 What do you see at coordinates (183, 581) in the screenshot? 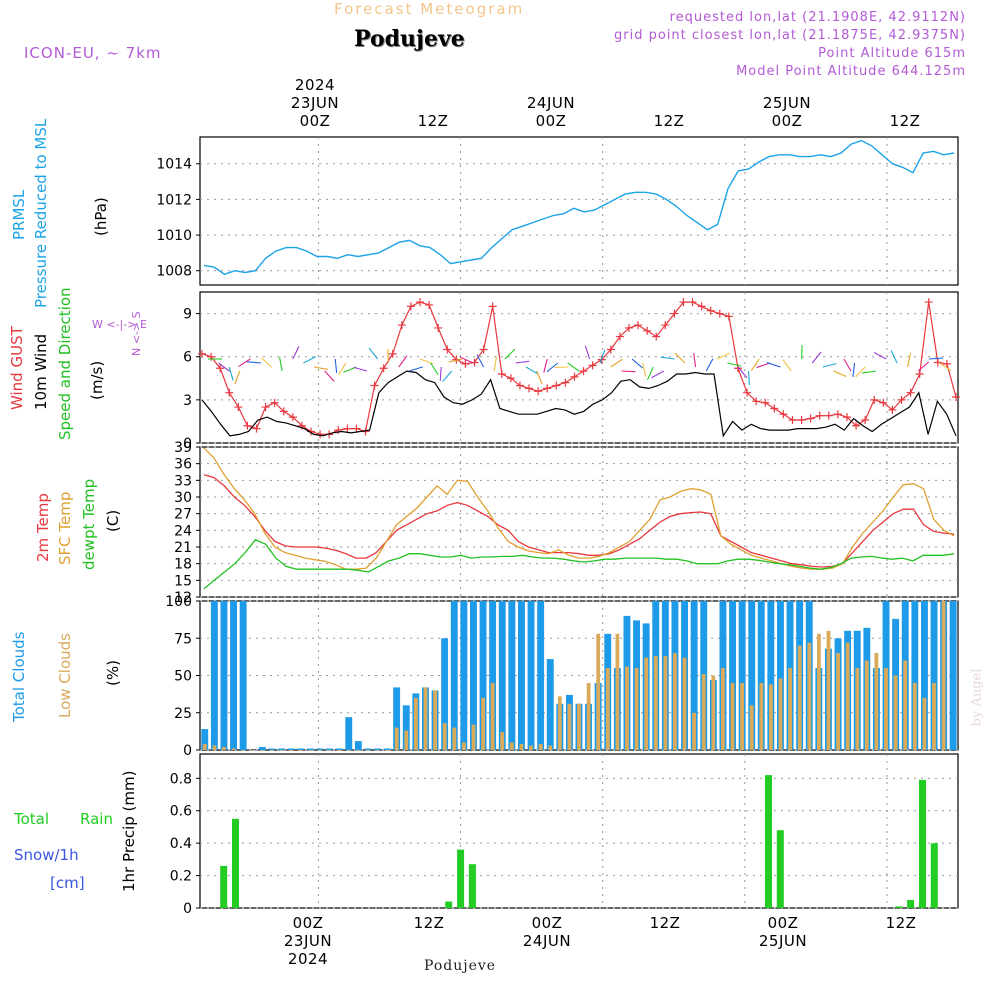
I see `y-tick-label: 15` at bounding box center [183, 581].